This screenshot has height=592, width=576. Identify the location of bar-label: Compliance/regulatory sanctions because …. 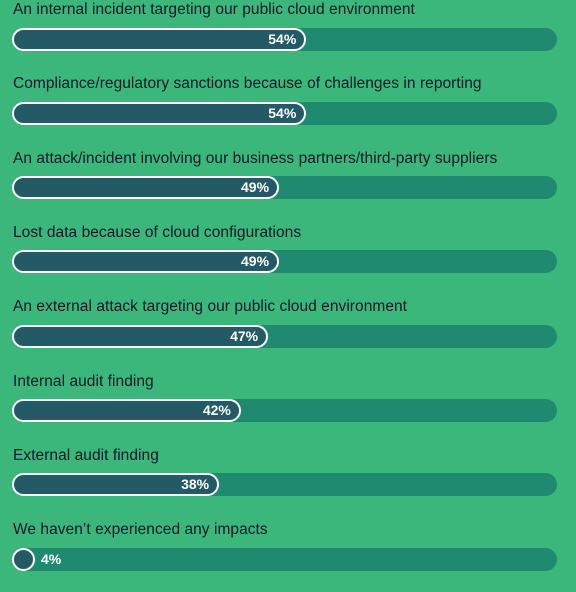
(247, 84).